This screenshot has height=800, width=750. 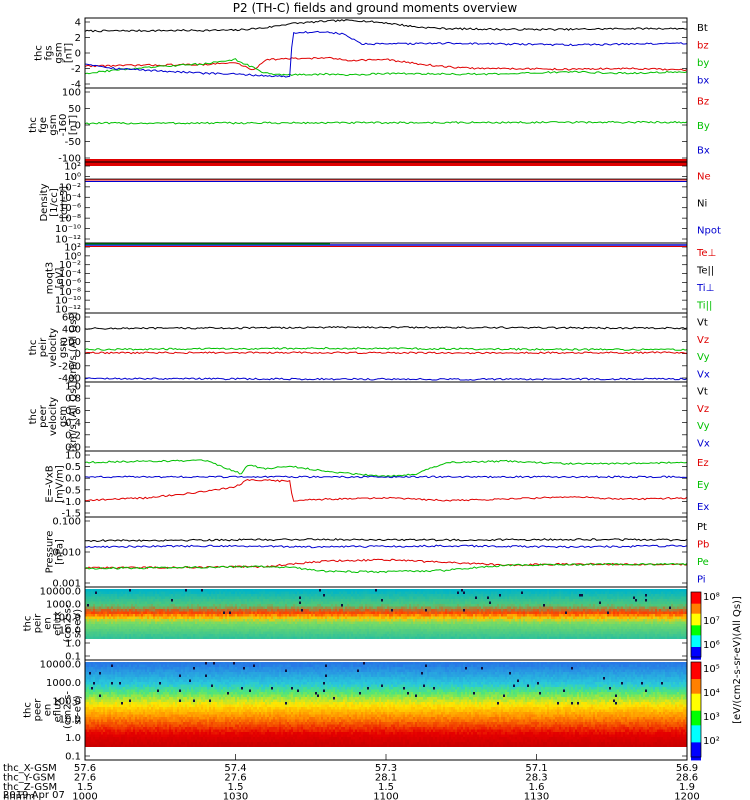 What do you see at coordinates (386, 122) in the screenshot?
I see `panel-1-series-By` at bounding box center [386, 122].